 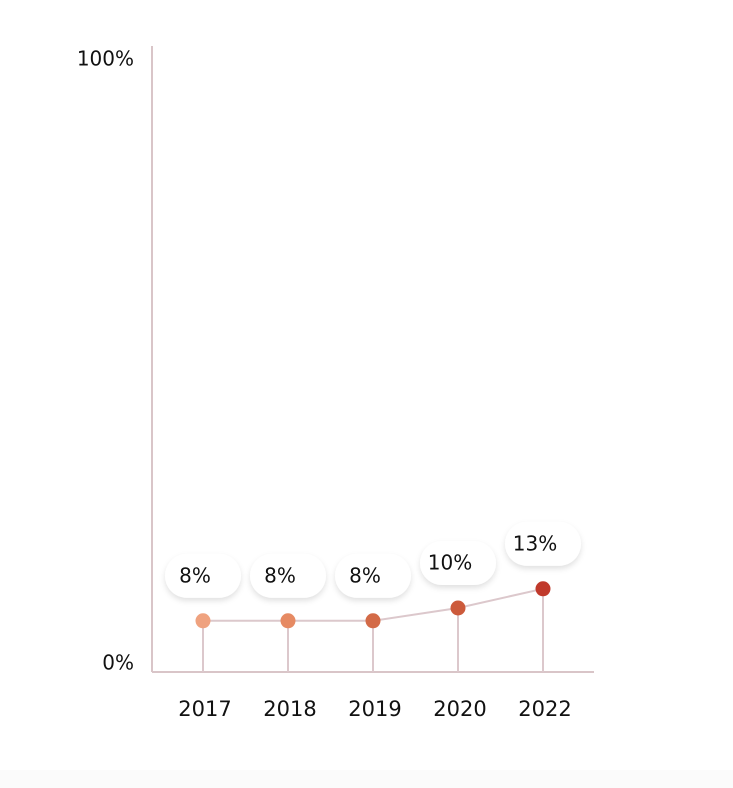 What do you see at coordinates (374, 709) in the screenshot?
I see `x-tick-label: 2019` at bounding box center [374, 709].